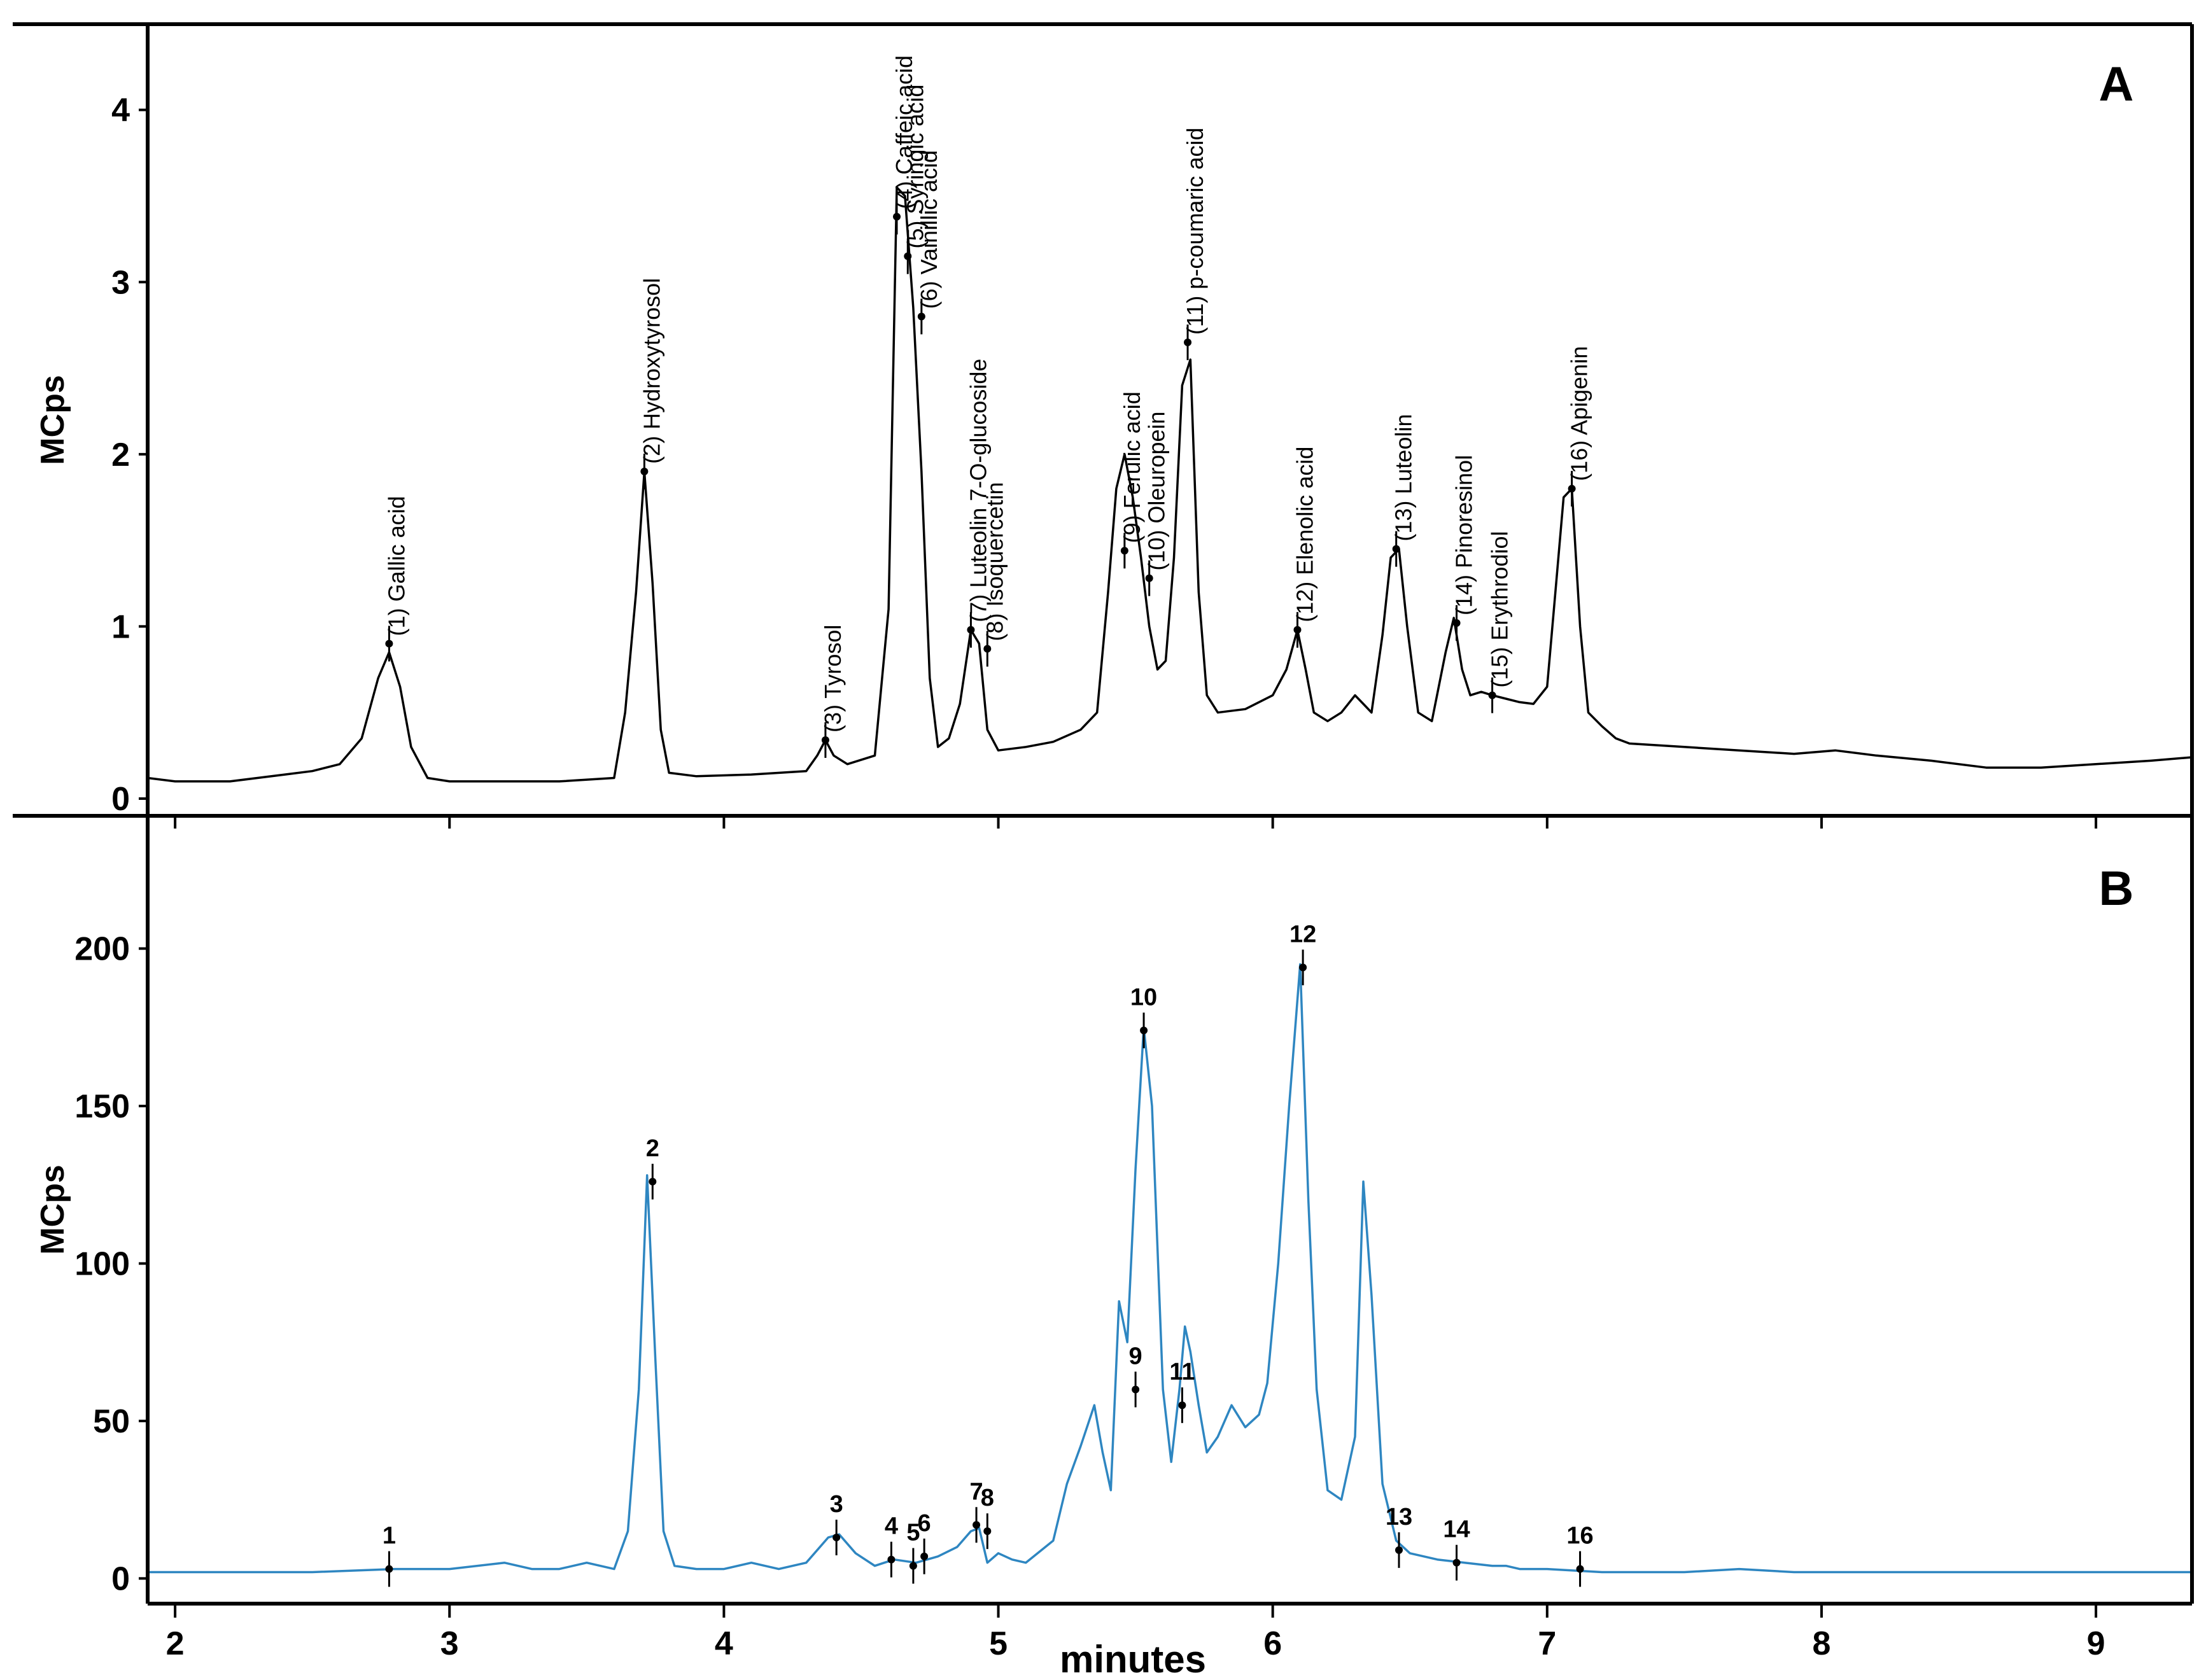 The image size is (2206, 1680). What do you see at coordinates (651, 371) in the screenshot?
I see `peak-label: (2) Hydroxytyrosol` at bounding box center [651, 371].